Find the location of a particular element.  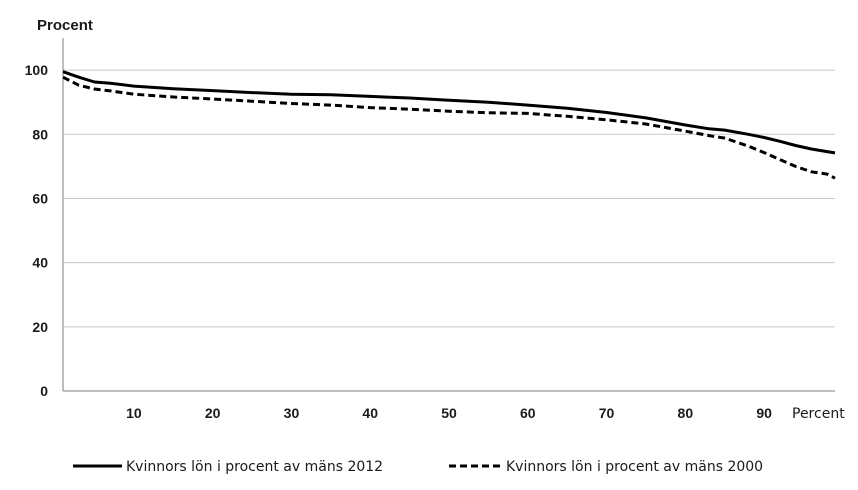

x-tick-label: 70 is located at coordinates (607, 413).